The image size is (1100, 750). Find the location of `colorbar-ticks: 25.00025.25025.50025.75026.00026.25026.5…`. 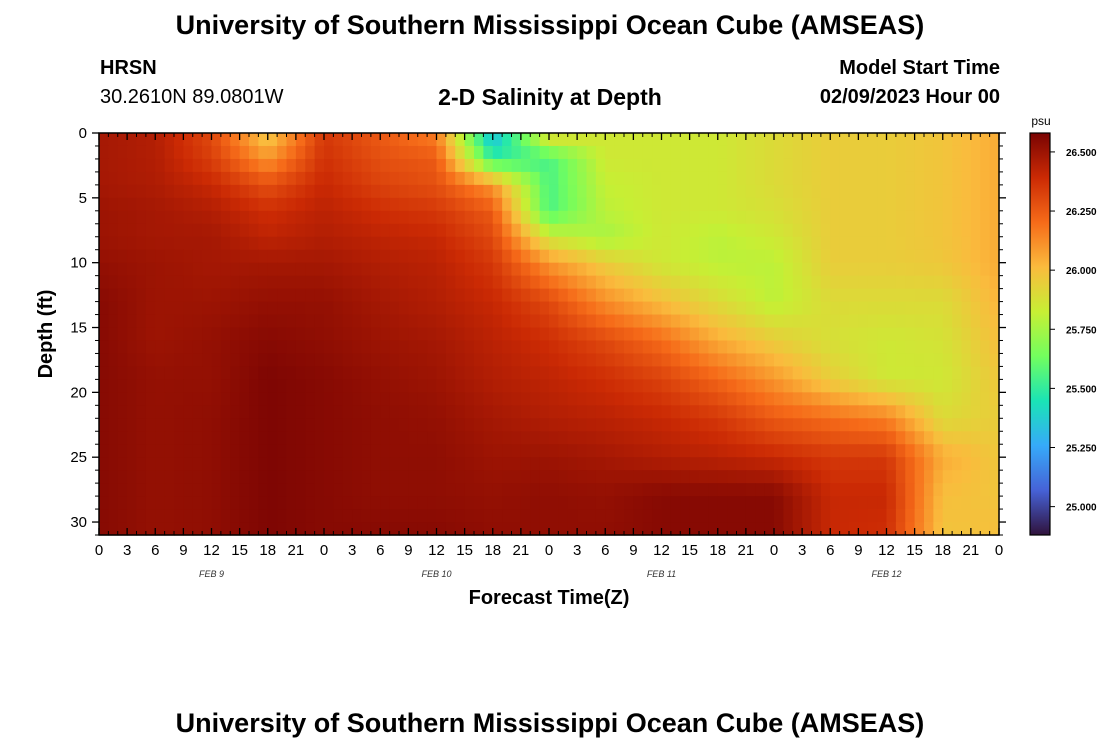

colorbar-ticks: 25.00025.25025.50025.75026.00026.25026.5… is located at coordinates (1073, 331).